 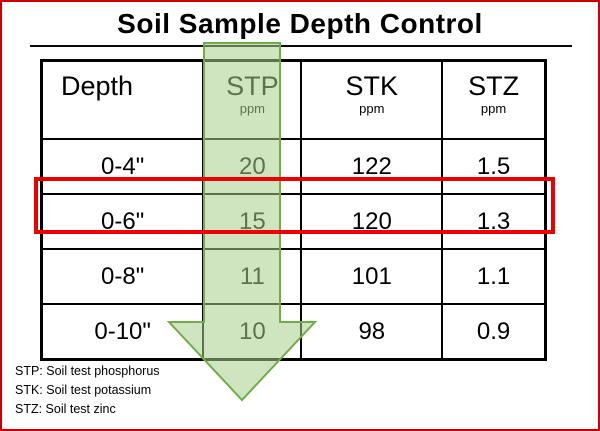 What do you see at coordinates (372, 276) in the screenshot?
I see `cell-stk: 101` at bounding box center [372, 276].